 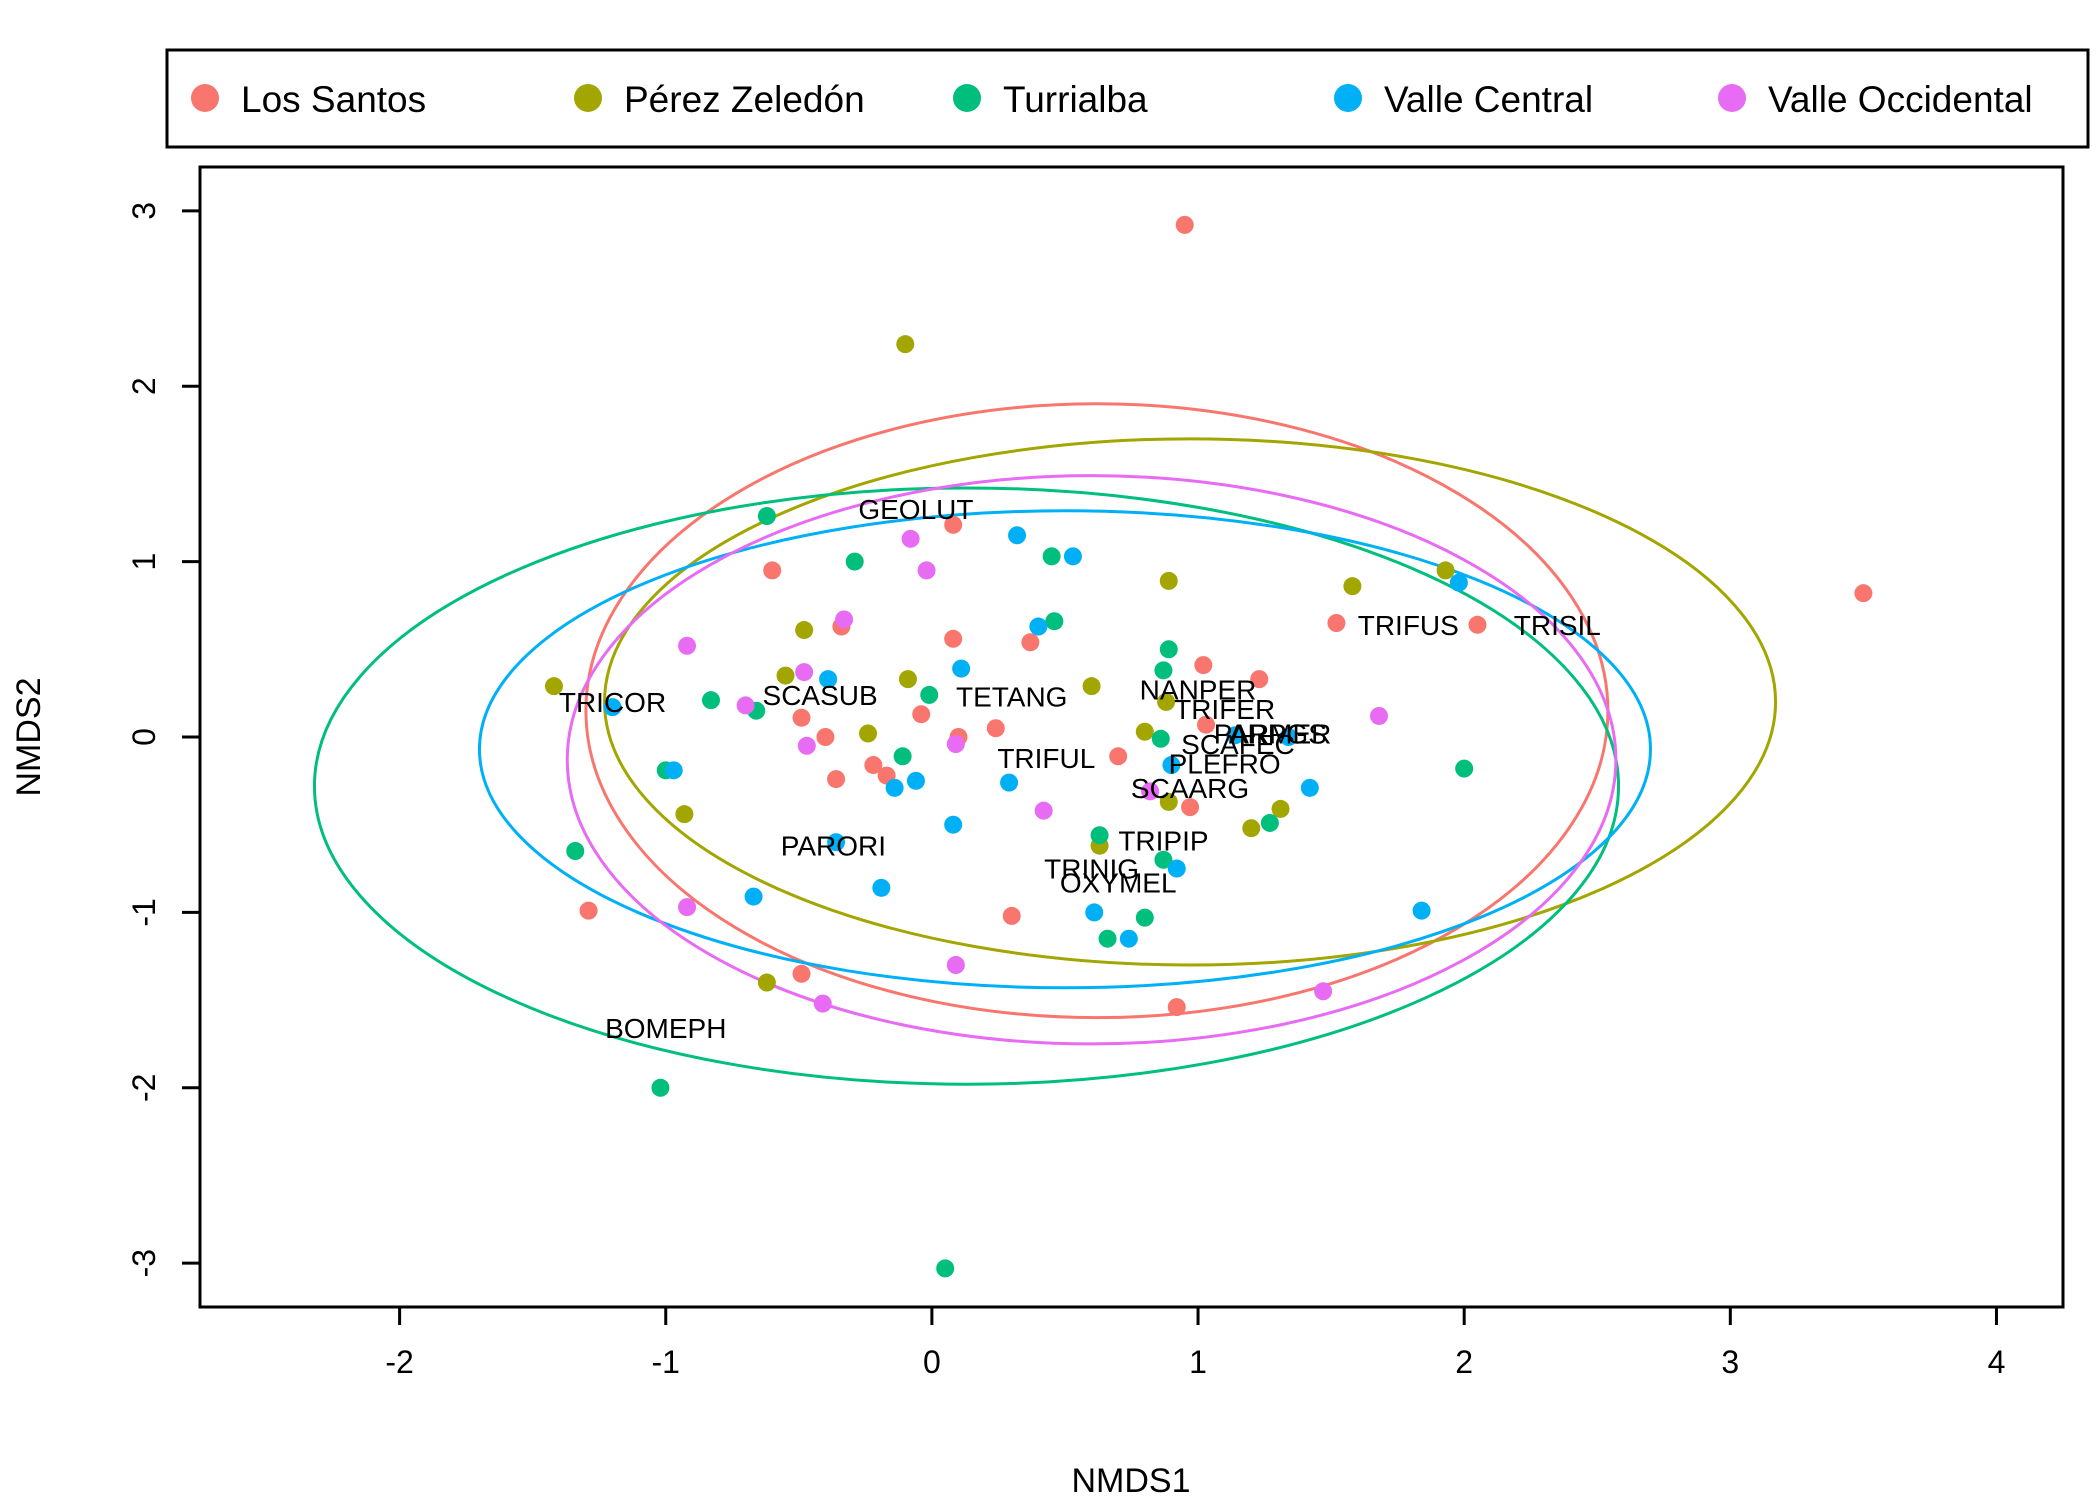 What do you see at coordinates (205, 98) in the screenshot?
I see `legend-marker-los-santos` at bounding box center [205, 98].